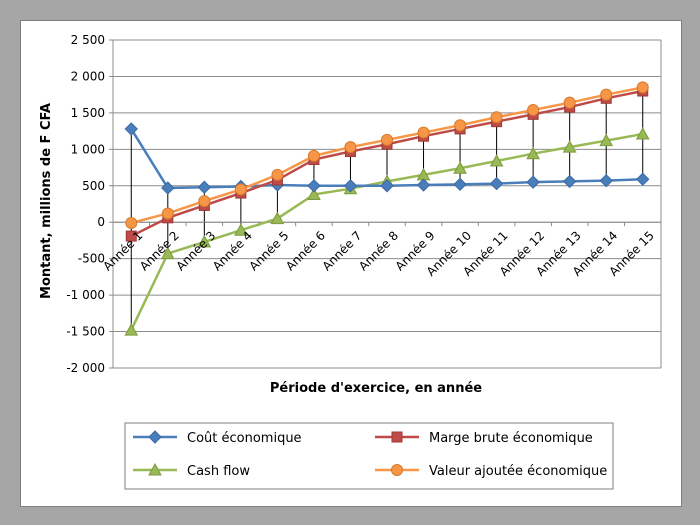 This screenshot has height=525, width=700. What do you see at coordinates (88, 76) in the screenshot?
I see `y-tick-label: 2 000` at bounding box center [88, 76].